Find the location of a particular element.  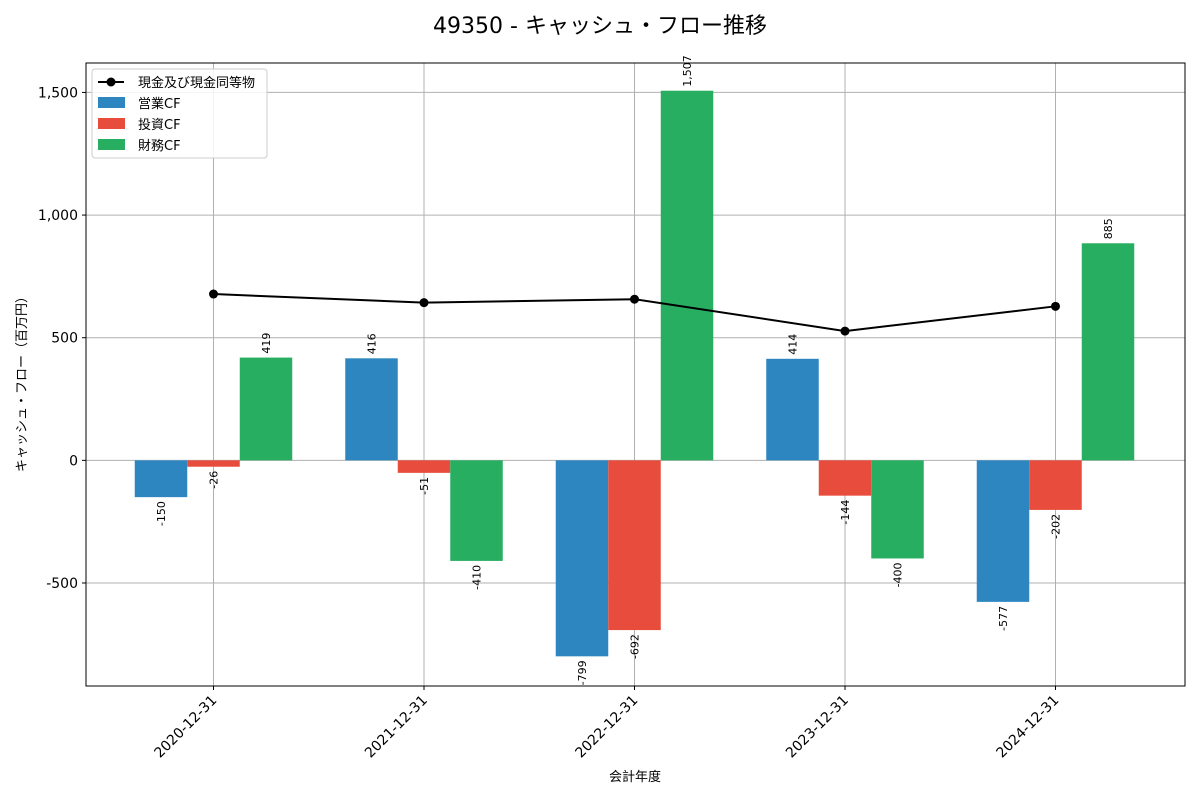

bar-value-label: -400 is located at coordinates (898, 574).